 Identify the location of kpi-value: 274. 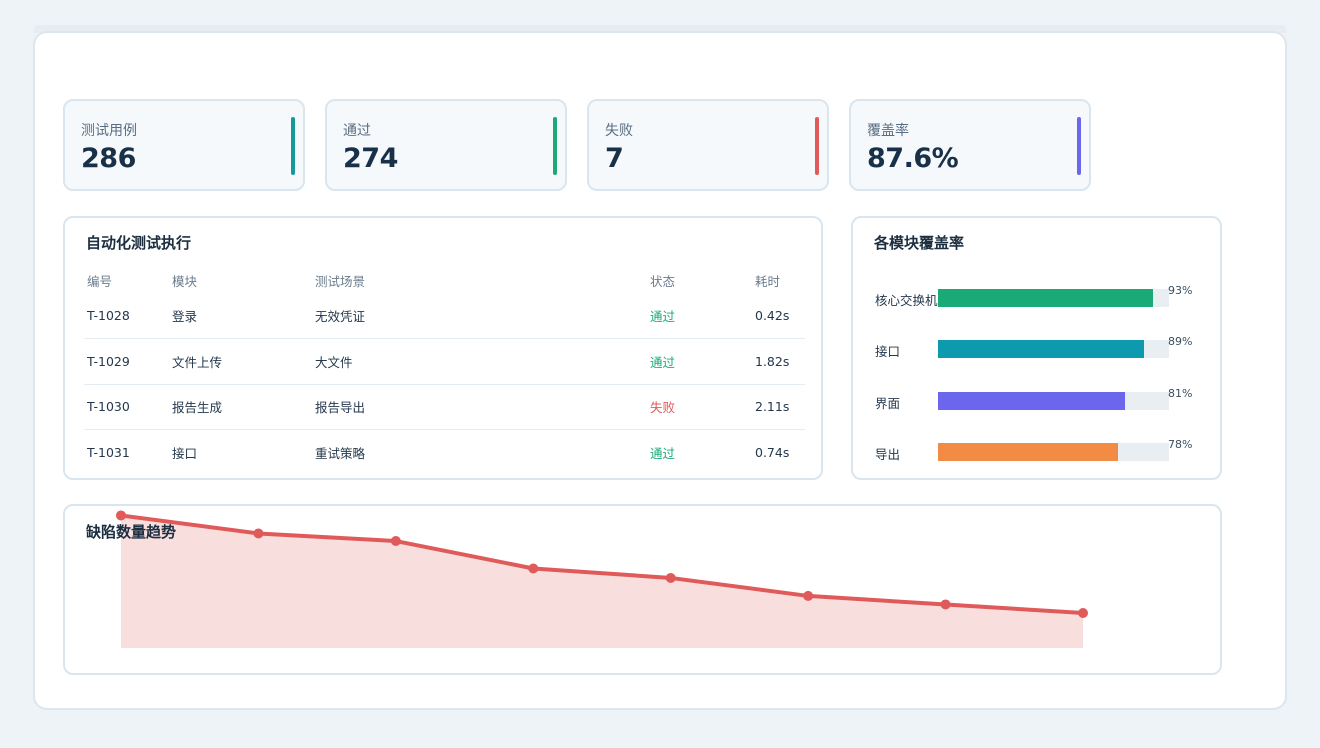
(370, 158).